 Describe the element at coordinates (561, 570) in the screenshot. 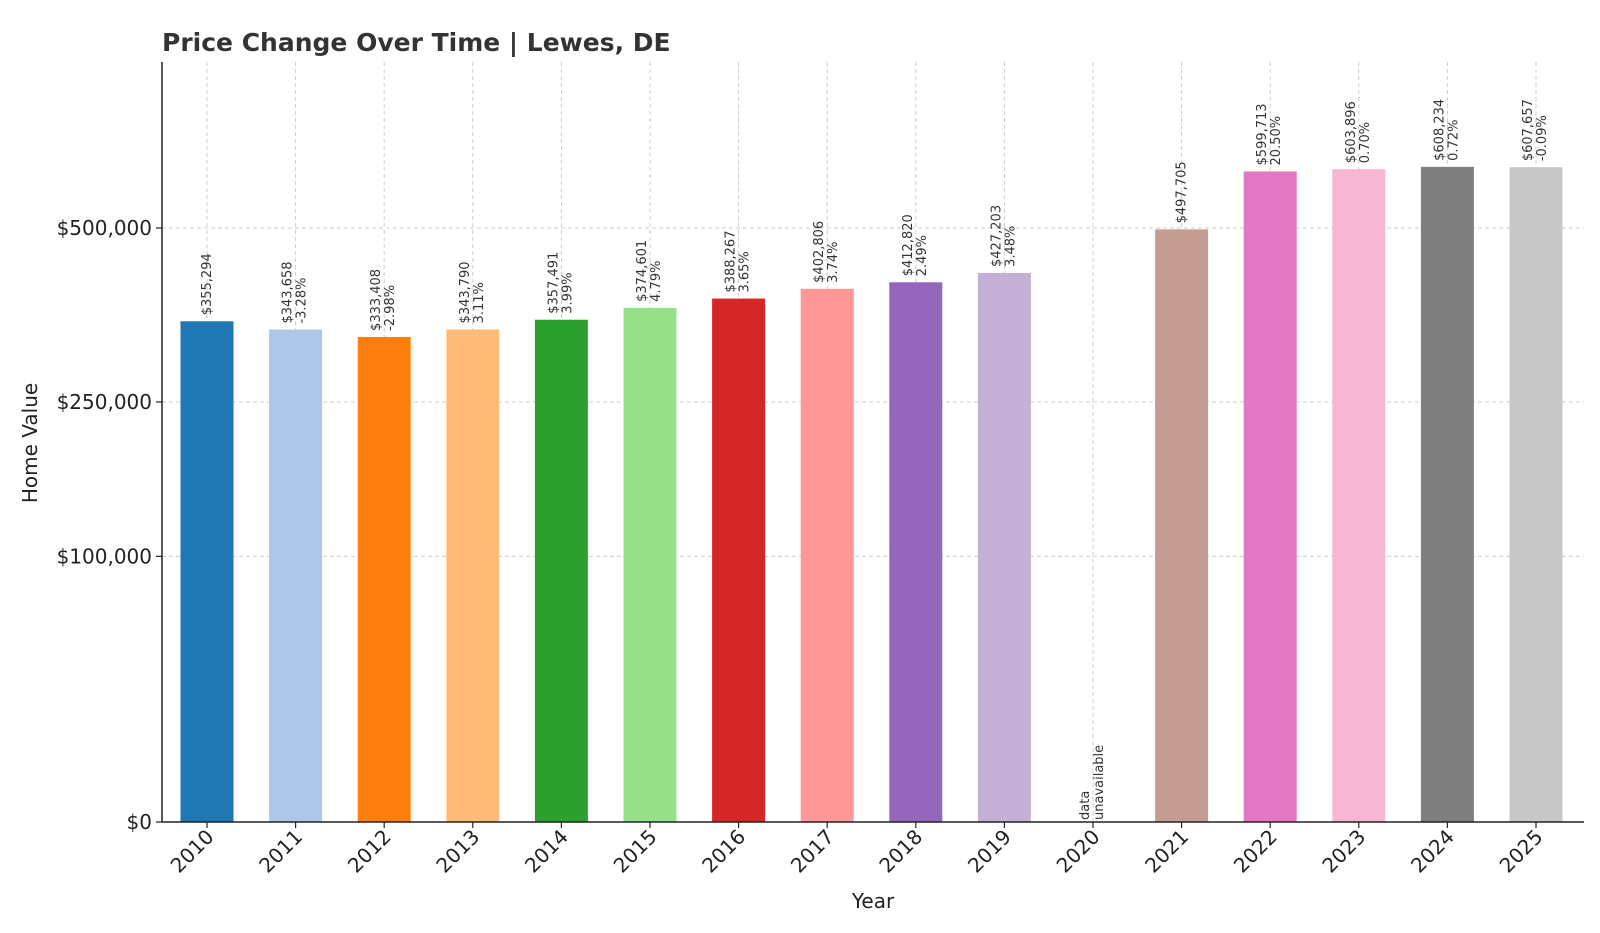

I see `bar-2014` at that location.